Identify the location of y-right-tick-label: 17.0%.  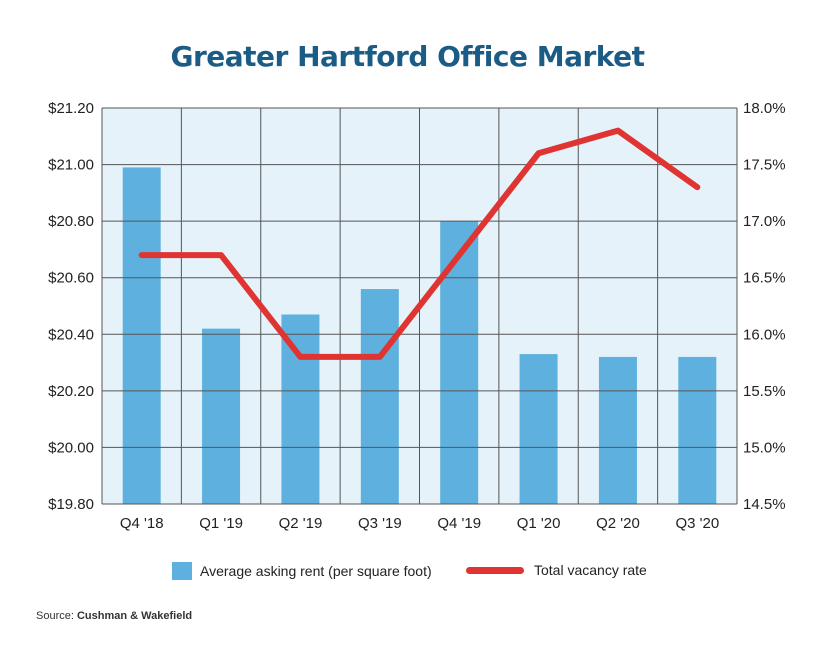
(764, 221).